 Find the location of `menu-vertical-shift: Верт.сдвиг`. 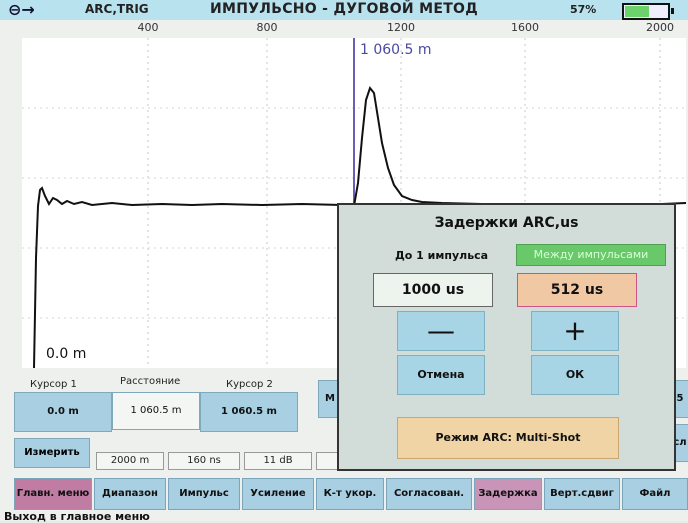

menu-vertical-shift: Верт.сдвиг is located at coordinates (582, 494).